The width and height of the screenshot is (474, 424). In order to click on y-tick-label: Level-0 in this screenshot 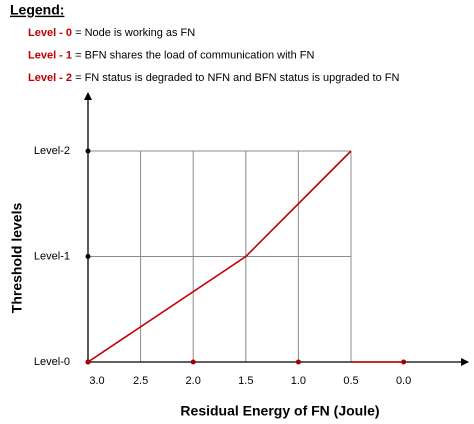, I will do `click(52, 362)`.